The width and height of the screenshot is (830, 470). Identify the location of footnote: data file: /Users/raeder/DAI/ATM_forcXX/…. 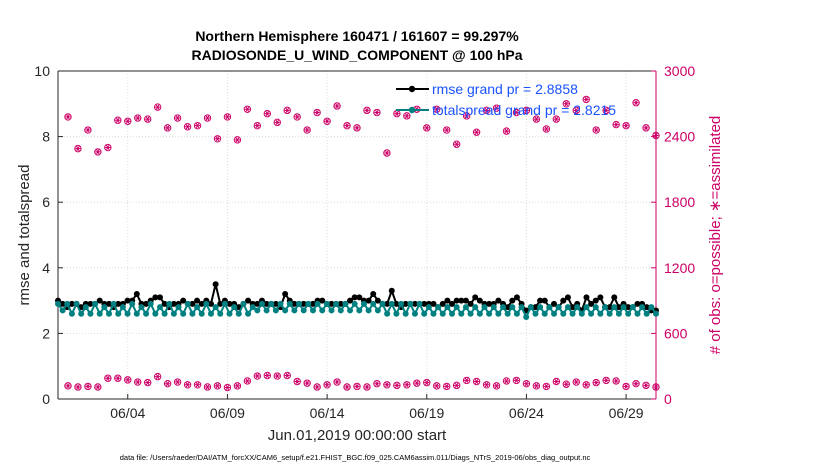
(355, 457).